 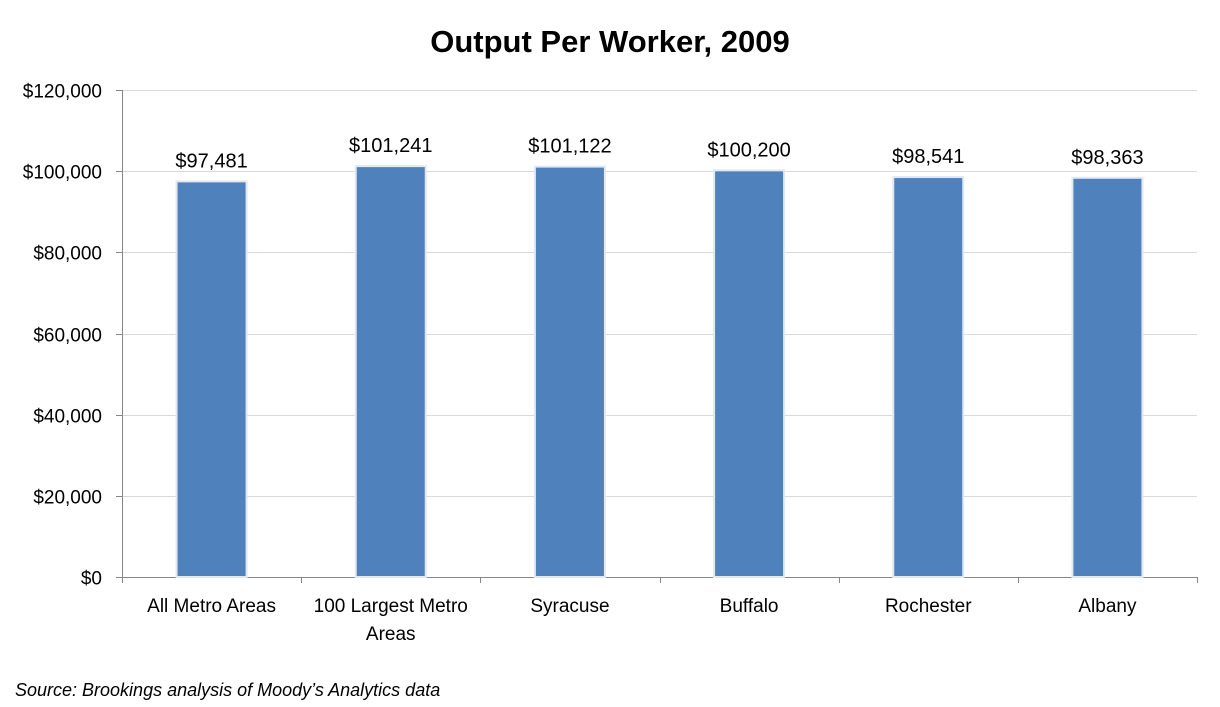 I want to click on data-label: $97,481, so click(x=211, y=161).